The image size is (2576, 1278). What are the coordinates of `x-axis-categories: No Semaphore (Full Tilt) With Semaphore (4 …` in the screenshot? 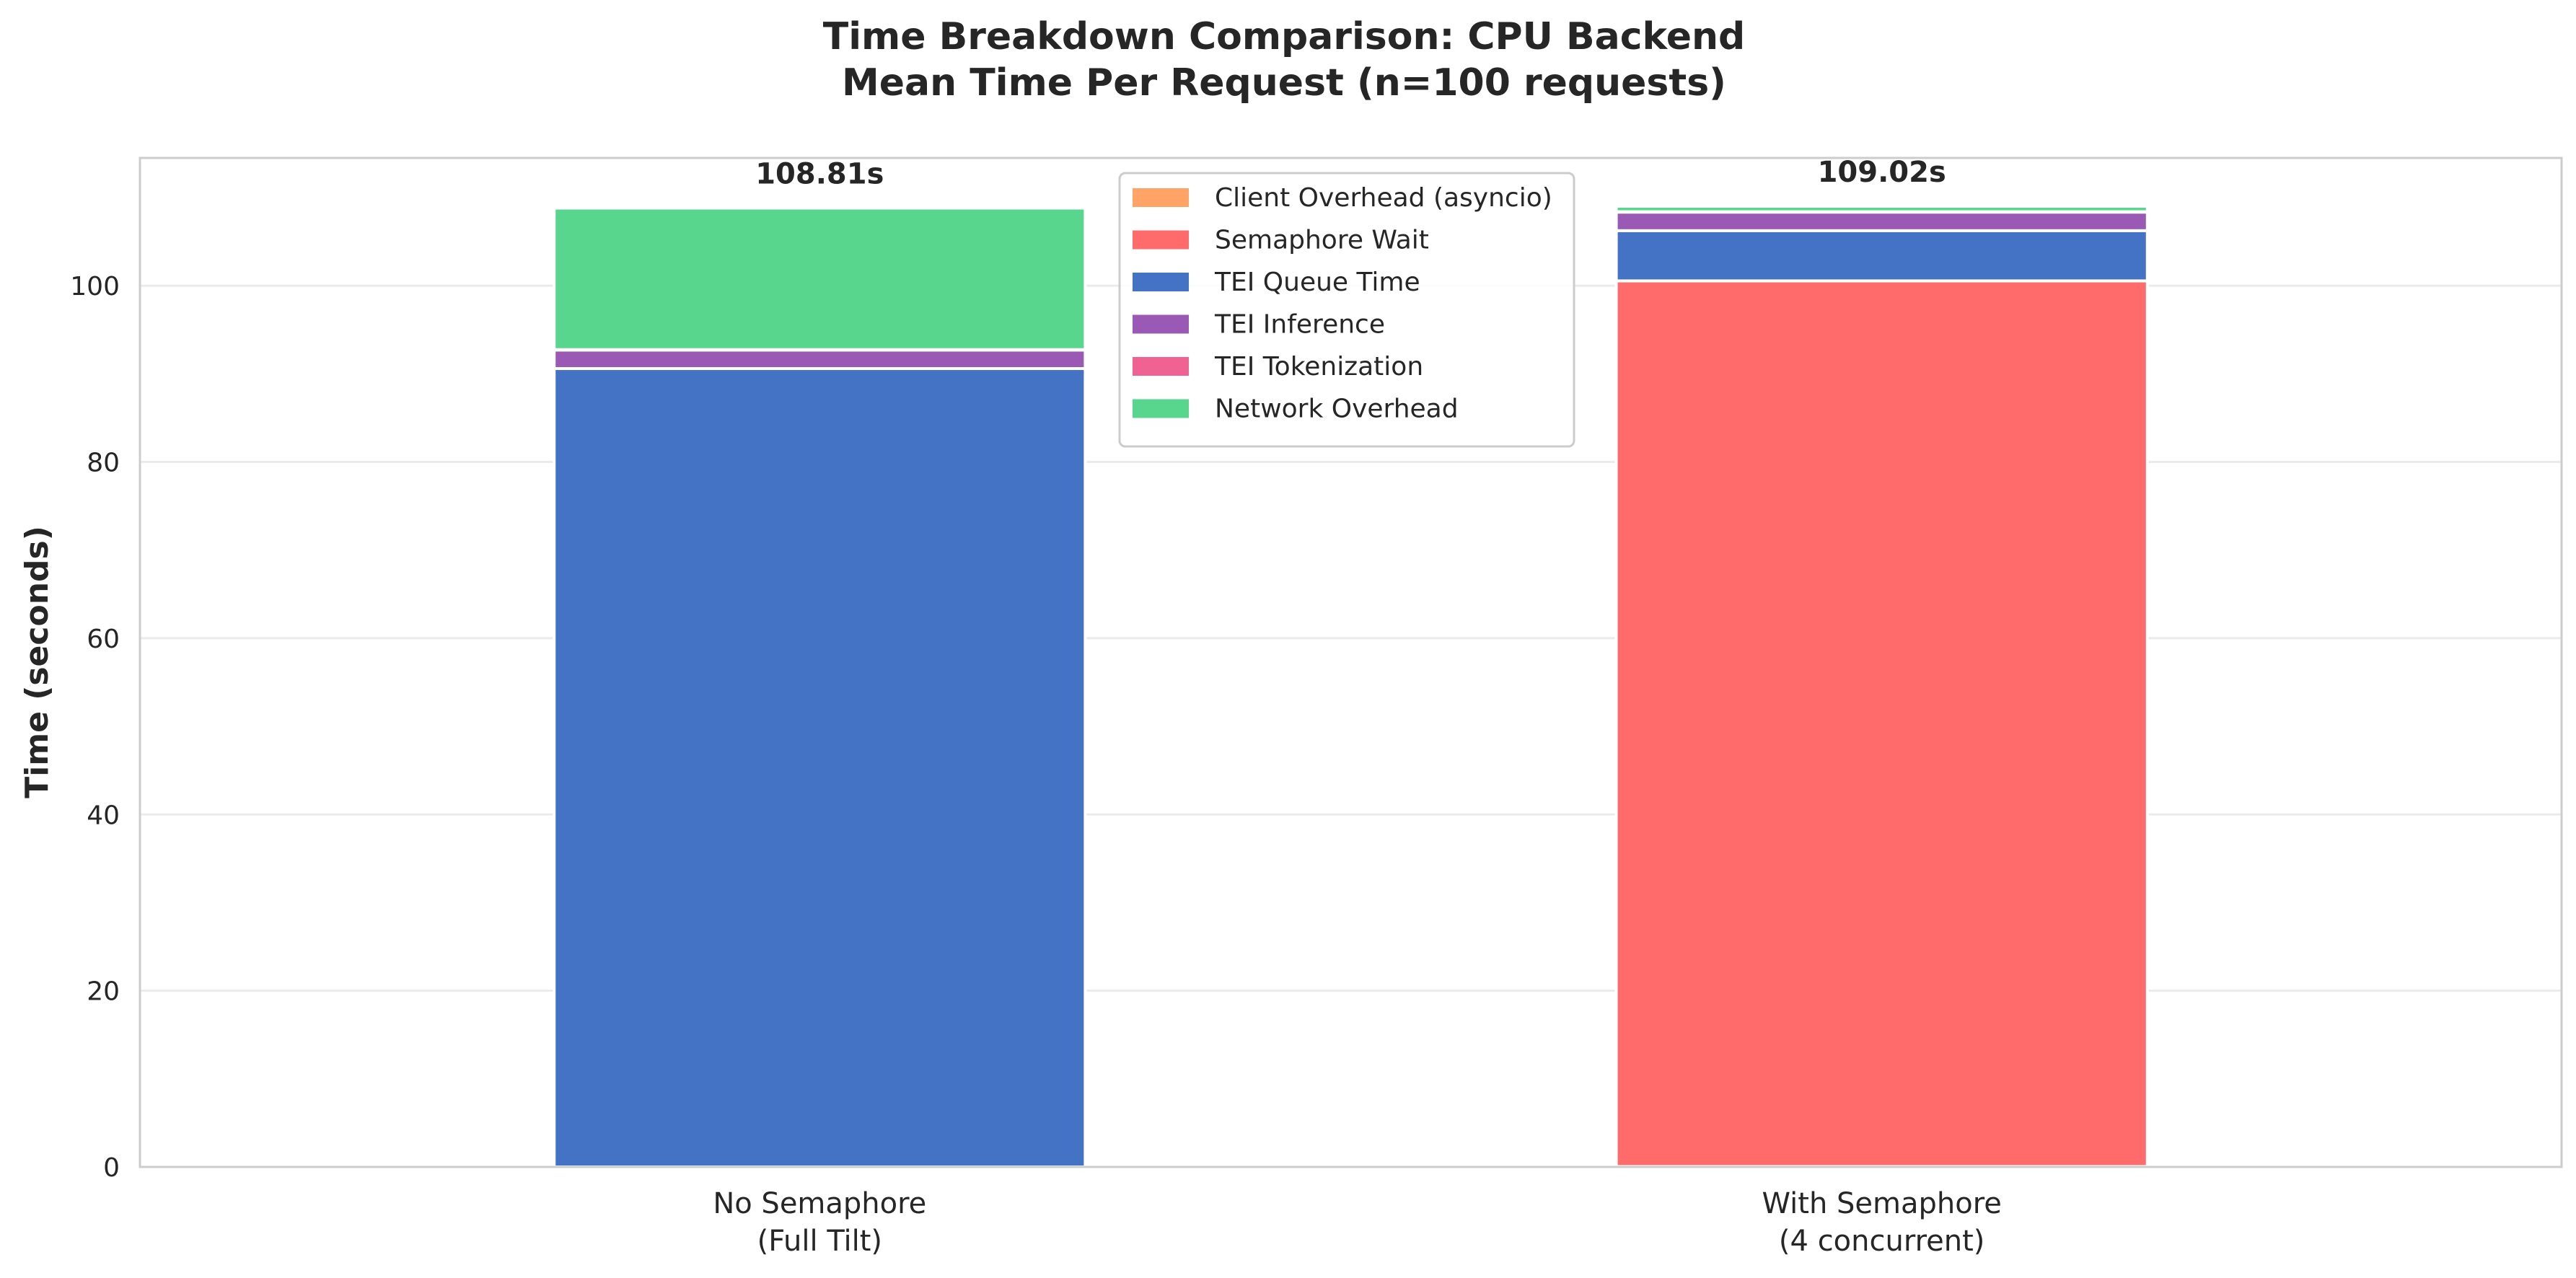 It's located at (1357, 1222).